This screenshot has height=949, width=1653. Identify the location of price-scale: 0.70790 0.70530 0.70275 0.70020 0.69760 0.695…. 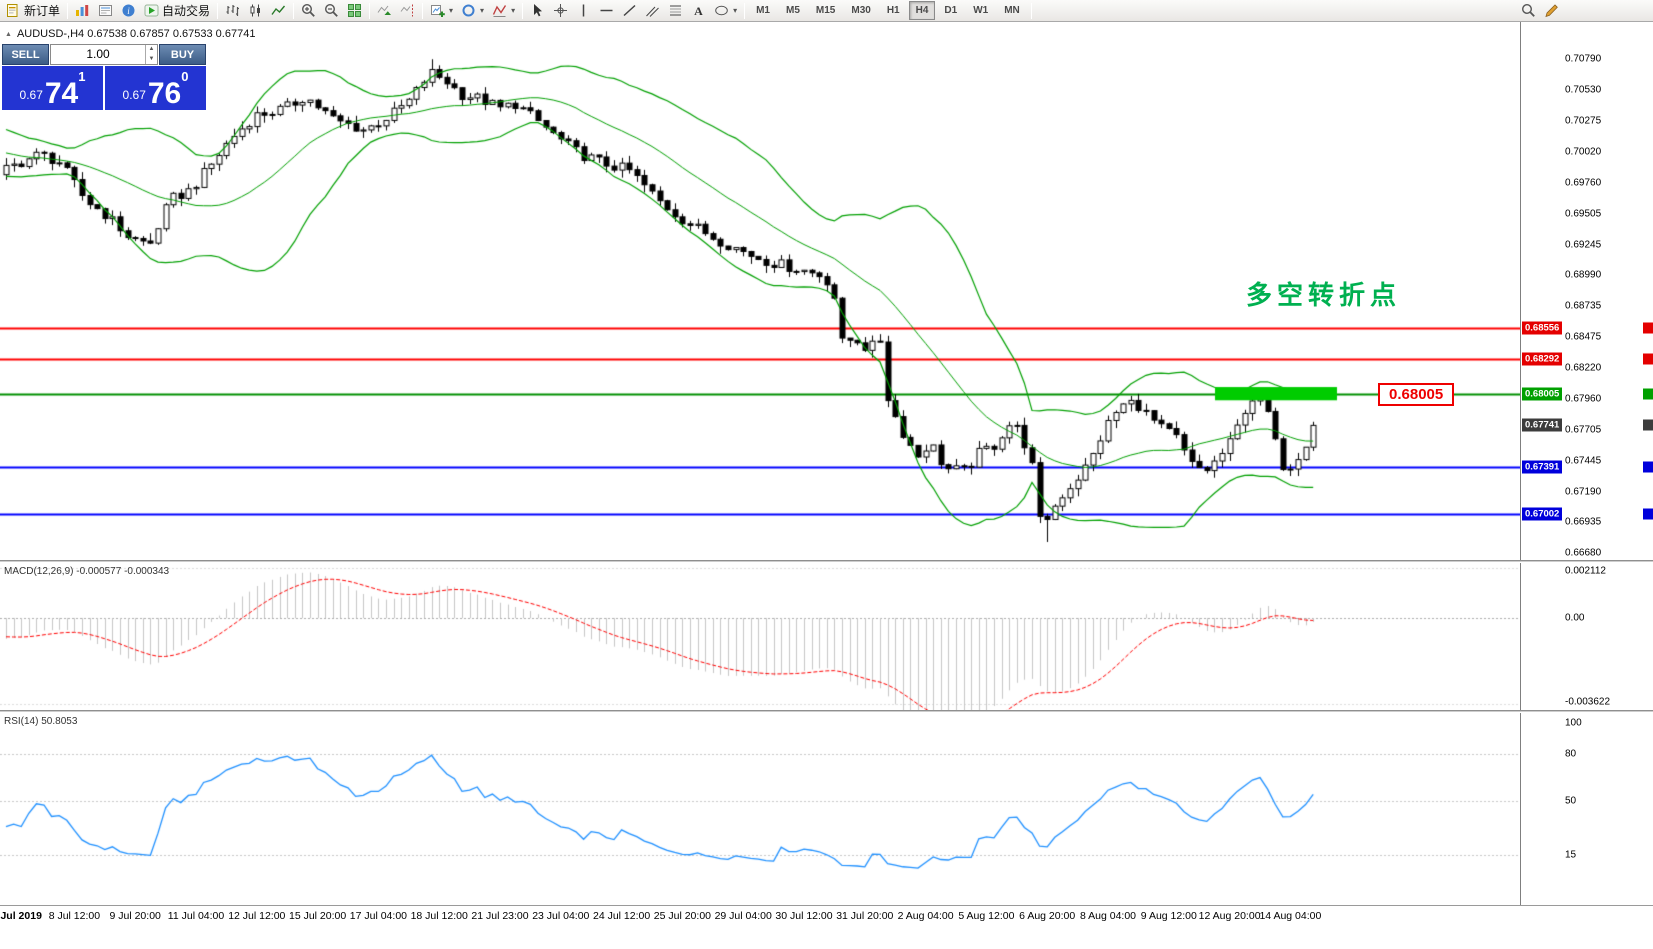
(1586, 291).